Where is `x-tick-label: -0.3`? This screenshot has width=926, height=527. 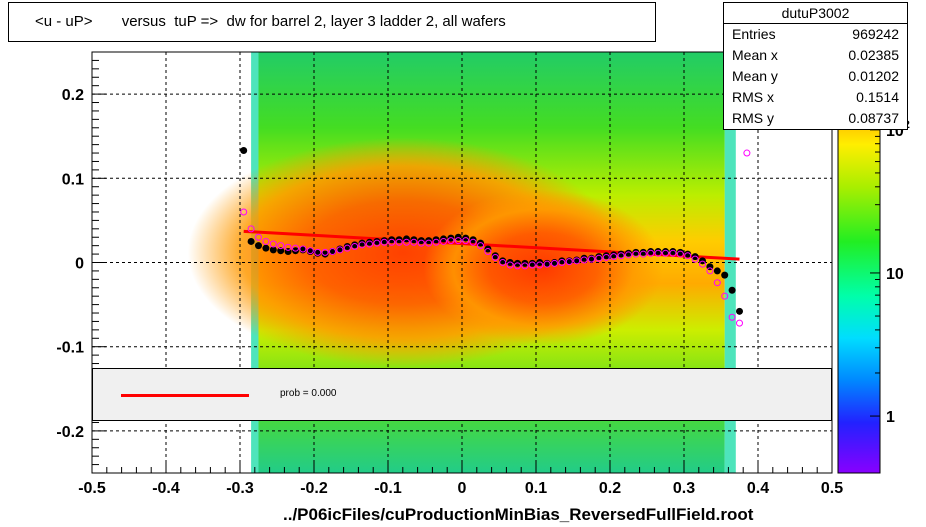 x-tick-label: -0.3 is located at coordinates (240, 488).